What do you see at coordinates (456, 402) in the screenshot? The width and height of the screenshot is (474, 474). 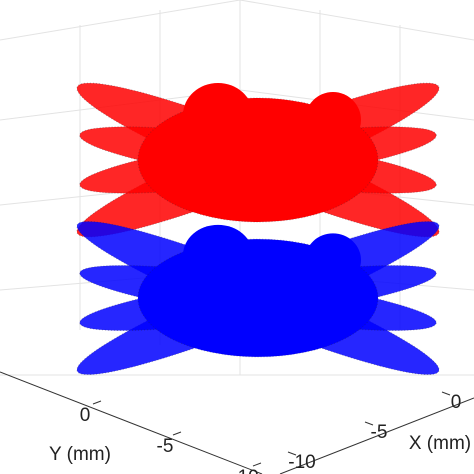 I see `x-tick-label: 0` at bounding box center [456, 402].